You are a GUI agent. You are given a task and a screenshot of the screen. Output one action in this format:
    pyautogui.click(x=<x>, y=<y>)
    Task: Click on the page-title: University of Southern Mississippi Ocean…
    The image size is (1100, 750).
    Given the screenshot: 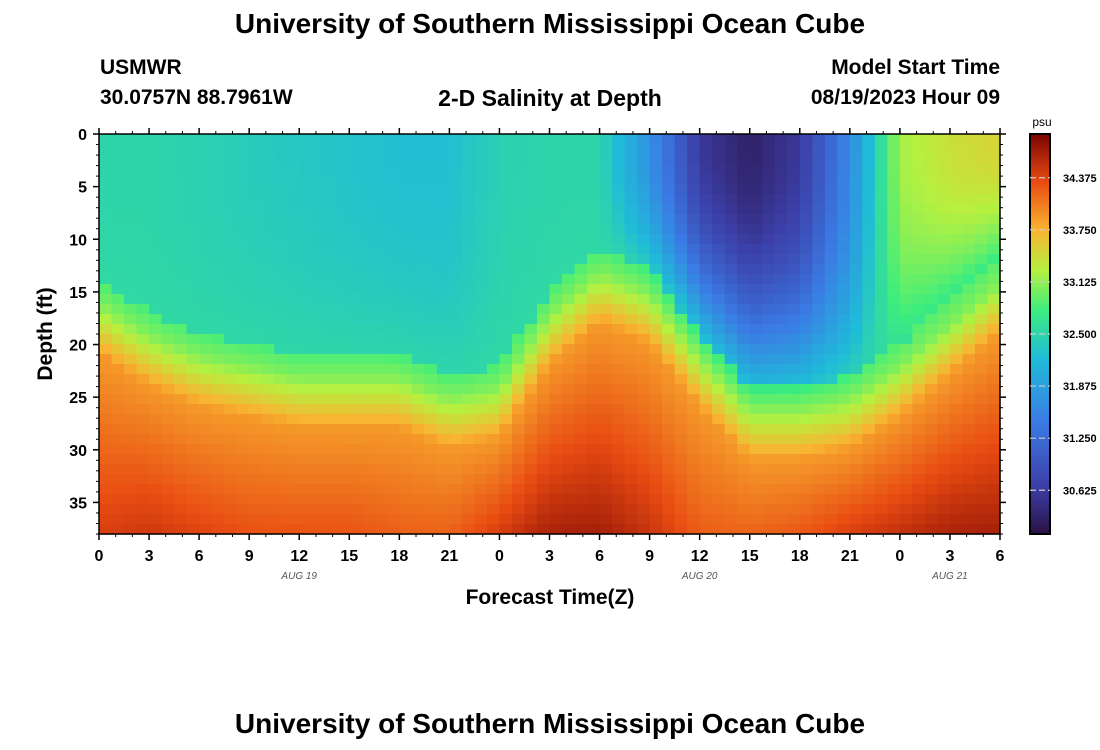 What is the action you would take?
    pyautogui.click(x=550, y=23)
    